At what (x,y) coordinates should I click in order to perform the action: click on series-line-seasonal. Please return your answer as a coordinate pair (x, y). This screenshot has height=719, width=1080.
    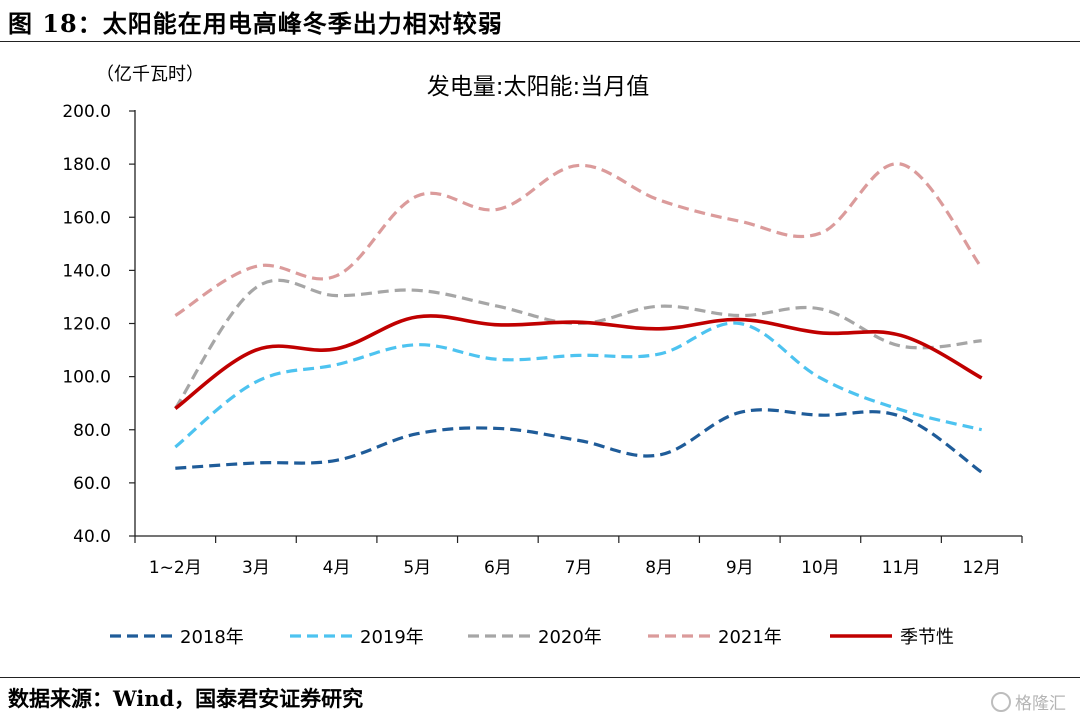
    Looking at the image, I should click on (578, 362).